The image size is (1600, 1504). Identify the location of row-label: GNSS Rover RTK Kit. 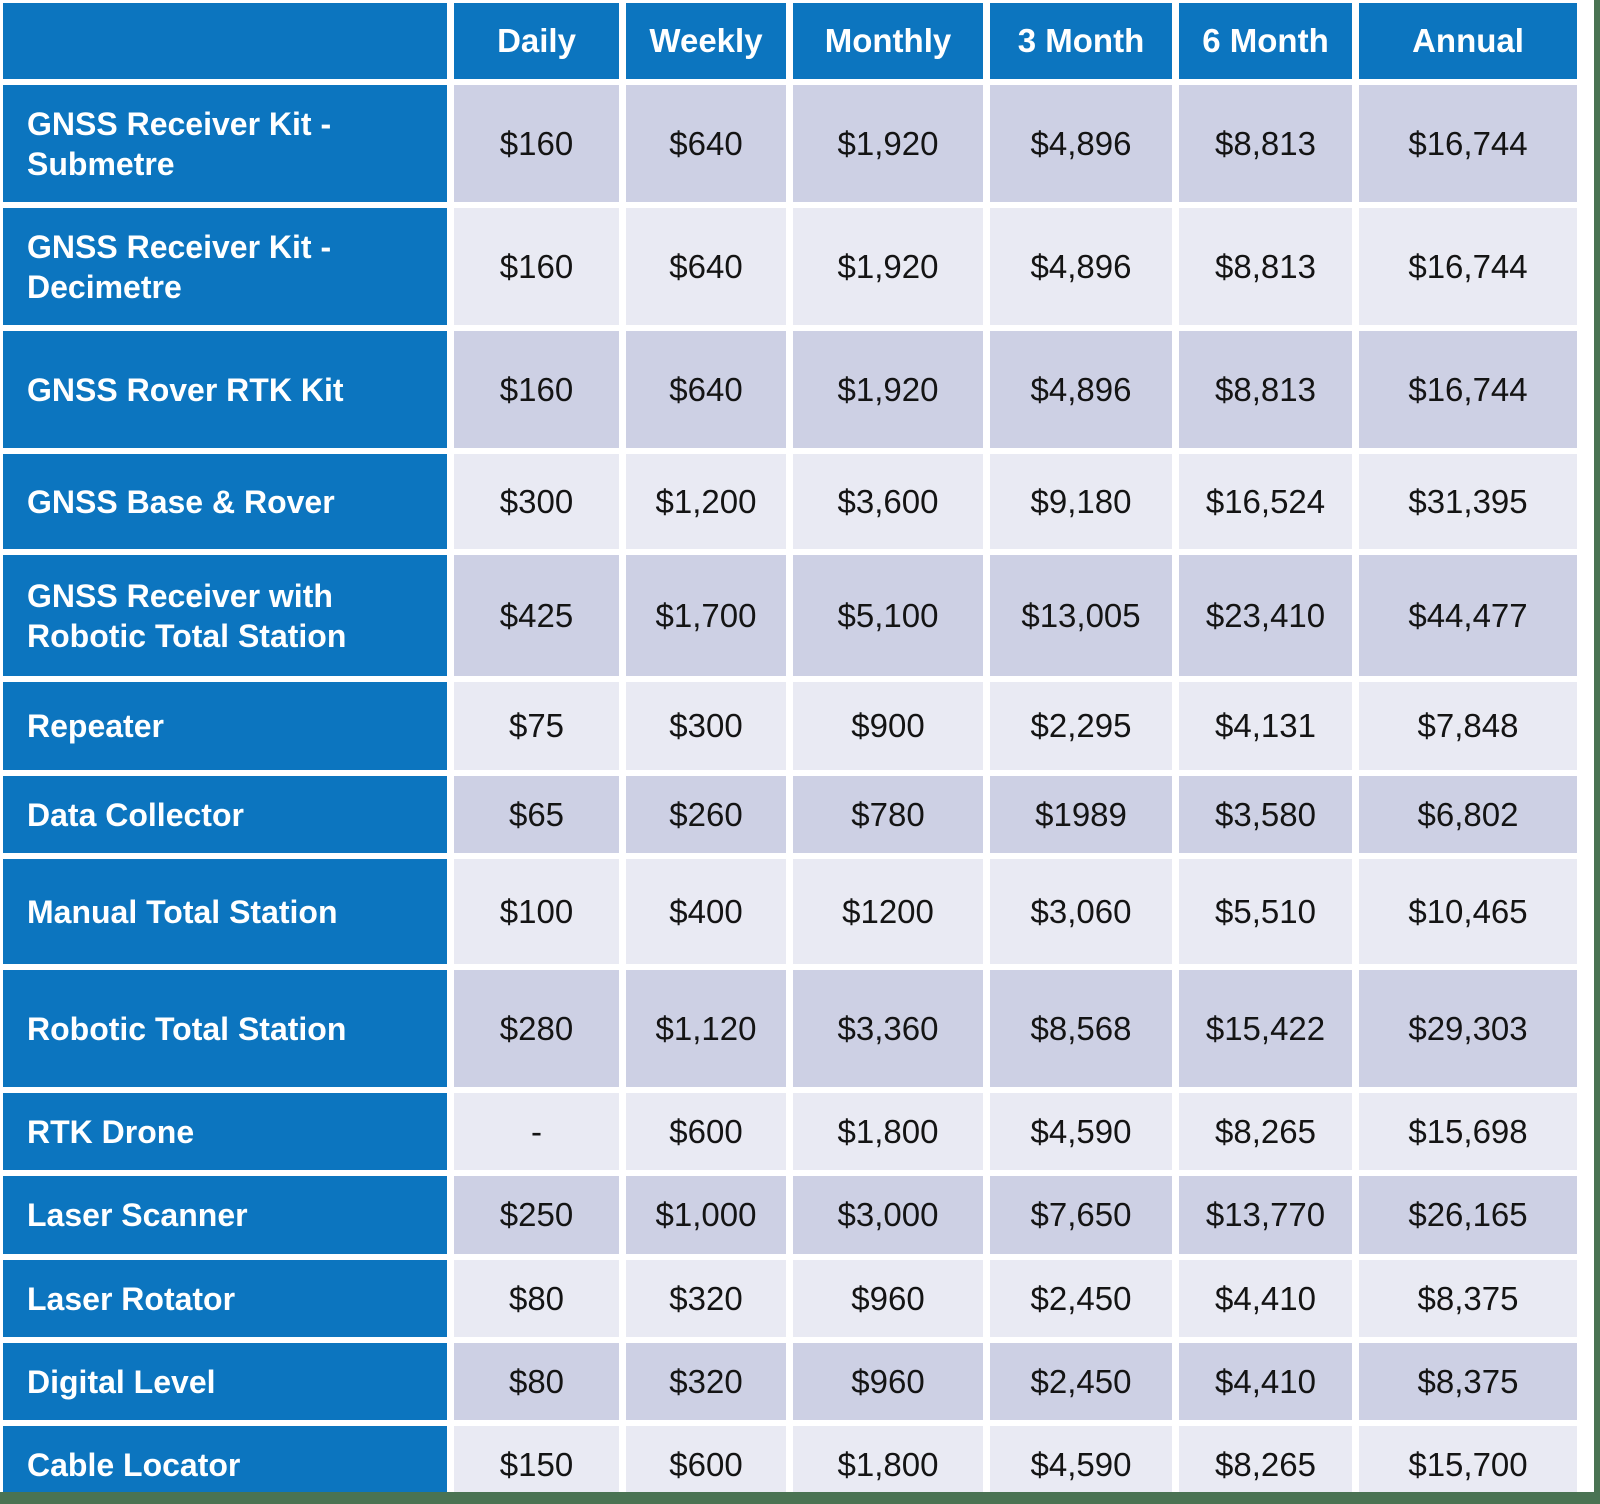
(225, 389).